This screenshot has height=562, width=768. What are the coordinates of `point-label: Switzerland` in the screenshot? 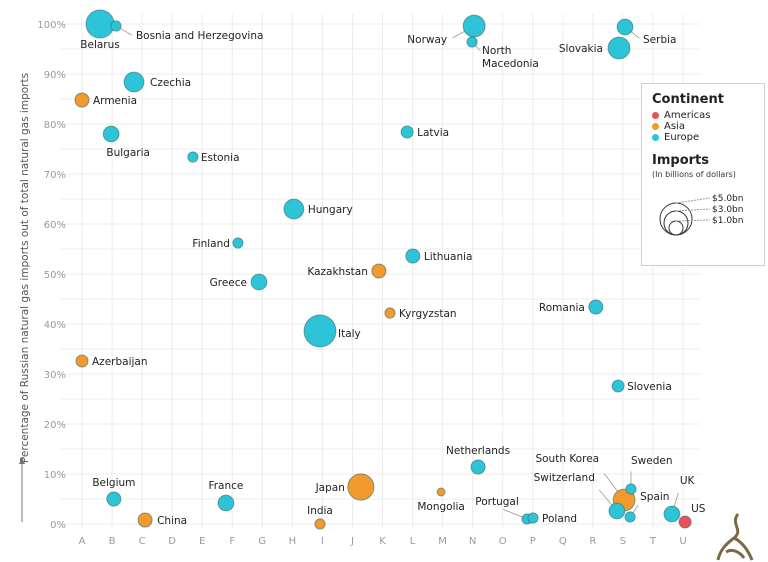 It's located at (564, 478).